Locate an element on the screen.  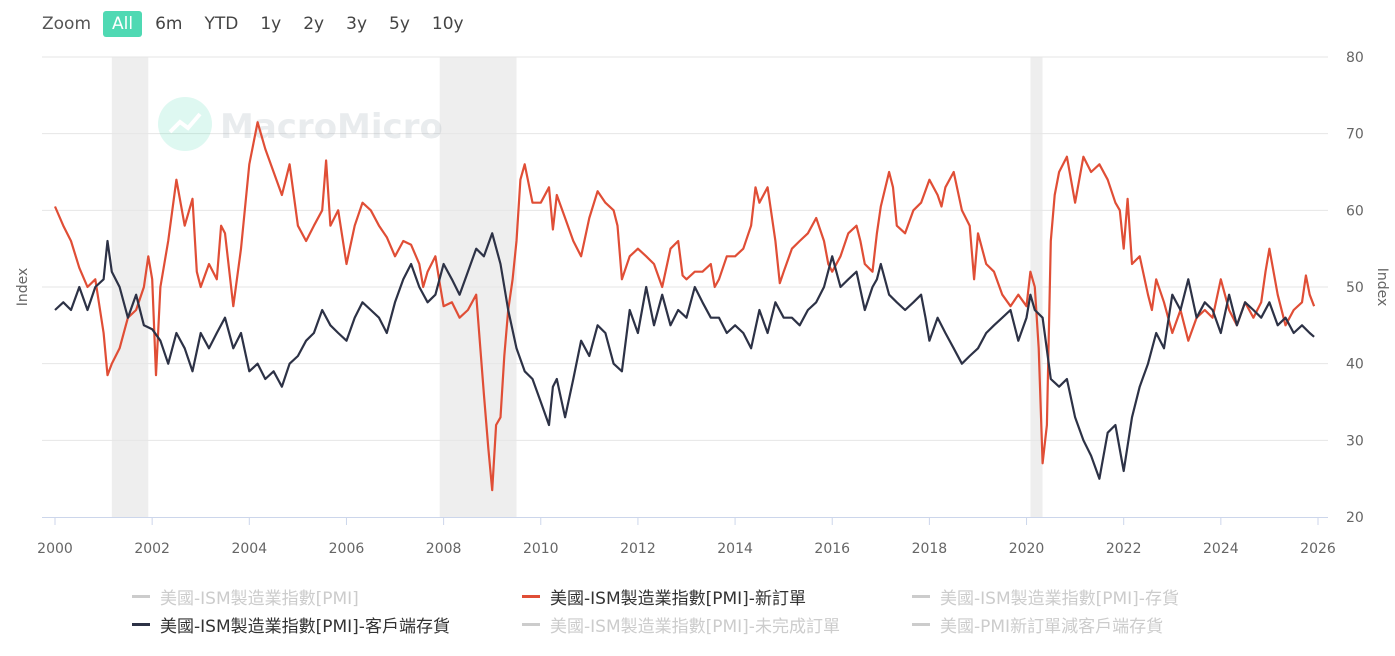
x-tick-label: 2022 is located at coordinates (1124, 549).